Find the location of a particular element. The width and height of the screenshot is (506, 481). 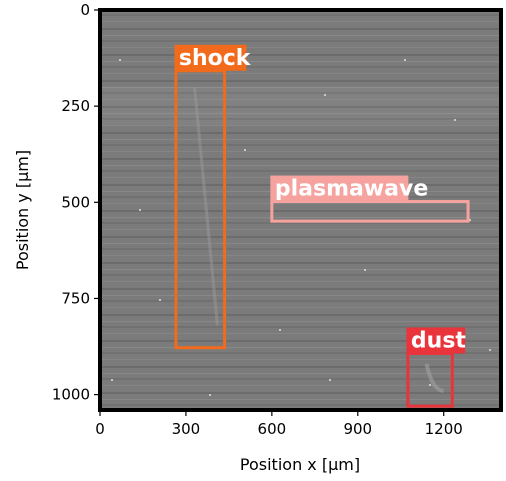

y-tick-label: 1000 is located at coordinates (71, 395).